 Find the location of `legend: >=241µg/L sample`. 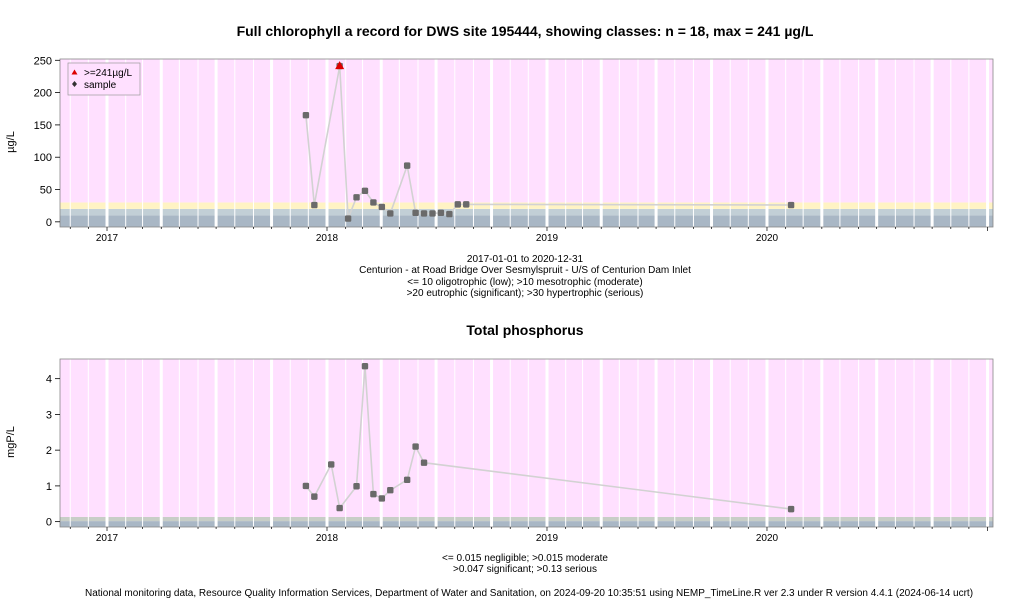

legend: >=241µg/L sample is located at coordinates (104, 79).